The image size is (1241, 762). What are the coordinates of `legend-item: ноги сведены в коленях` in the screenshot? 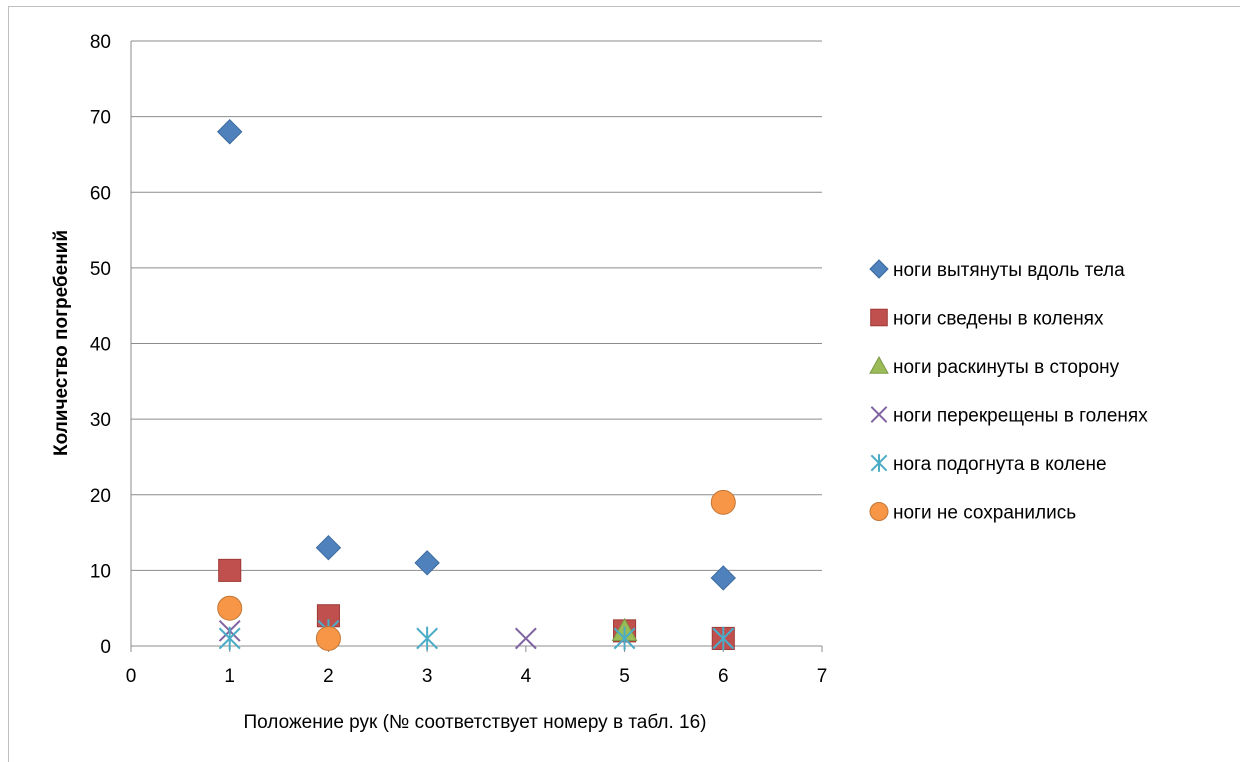 It's located at (987, 319).